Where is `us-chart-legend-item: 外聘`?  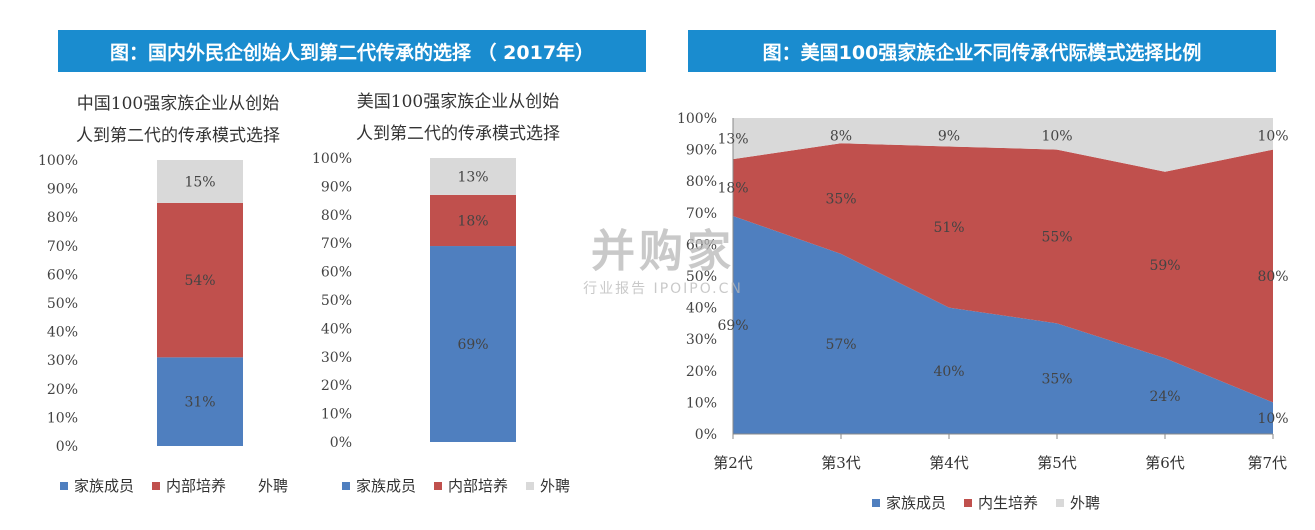 us-chart-legend-item: 外聘 is located at coordinates (548, 485).